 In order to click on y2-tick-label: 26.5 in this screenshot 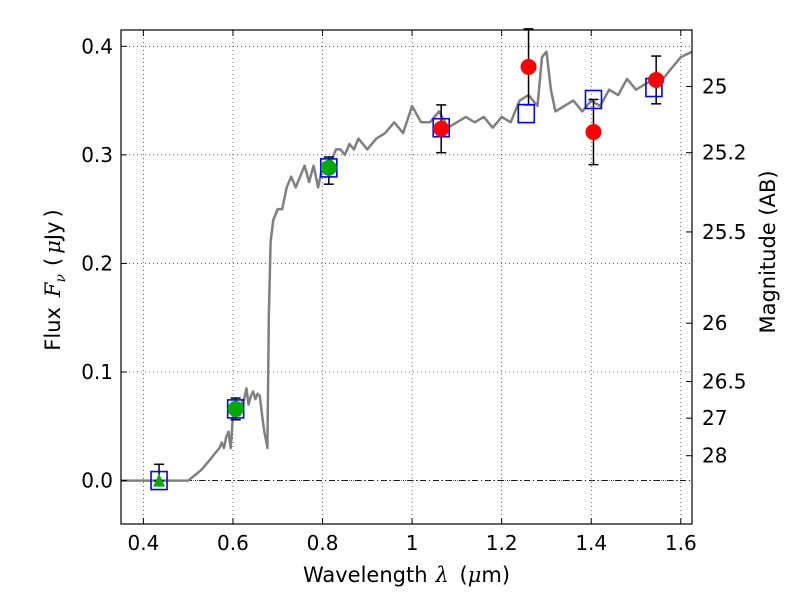, I will do `click(724, 382)`.